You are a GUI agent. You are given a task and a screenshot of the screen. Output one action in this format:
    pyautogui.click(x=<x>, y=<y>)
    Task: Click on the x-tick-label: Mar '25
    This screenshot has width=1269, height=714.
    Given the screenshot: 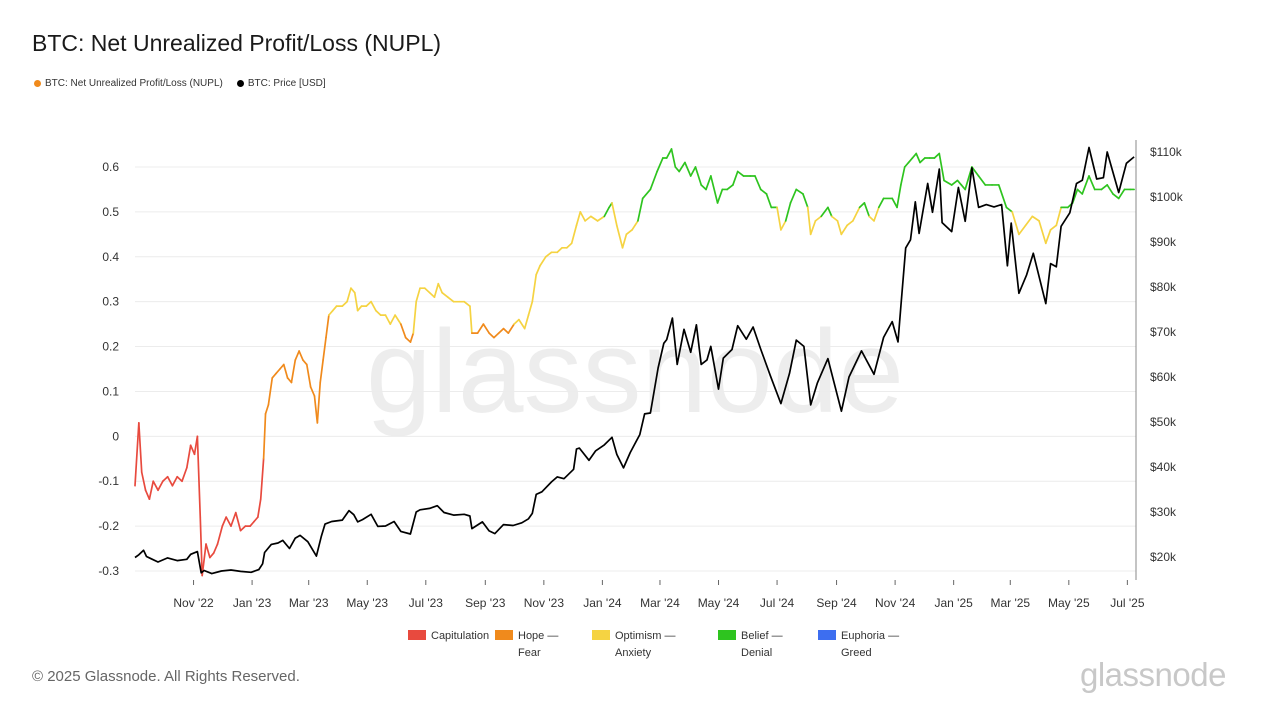 What is the action you would take?
    pyautogui.click(x=1010, y=603)
    